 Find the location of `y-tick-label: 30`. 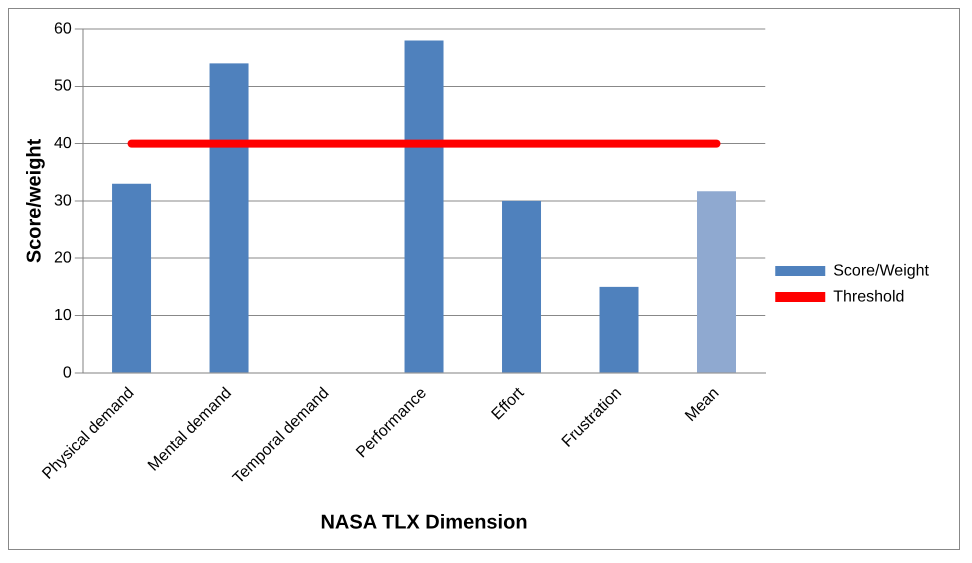

y-tick-label: 30 is located at coordinates (63, 201).